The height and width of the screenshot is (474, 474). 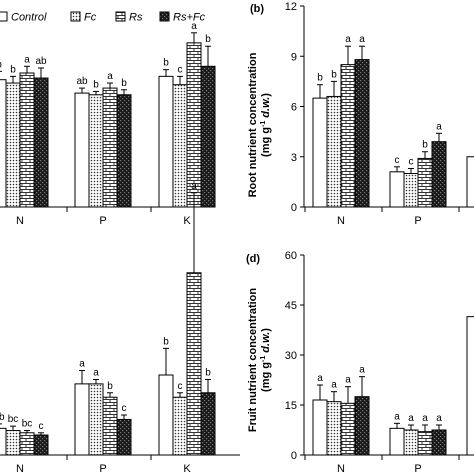 I want to click on legend-label-control: Control, so click(x=29, y=18).